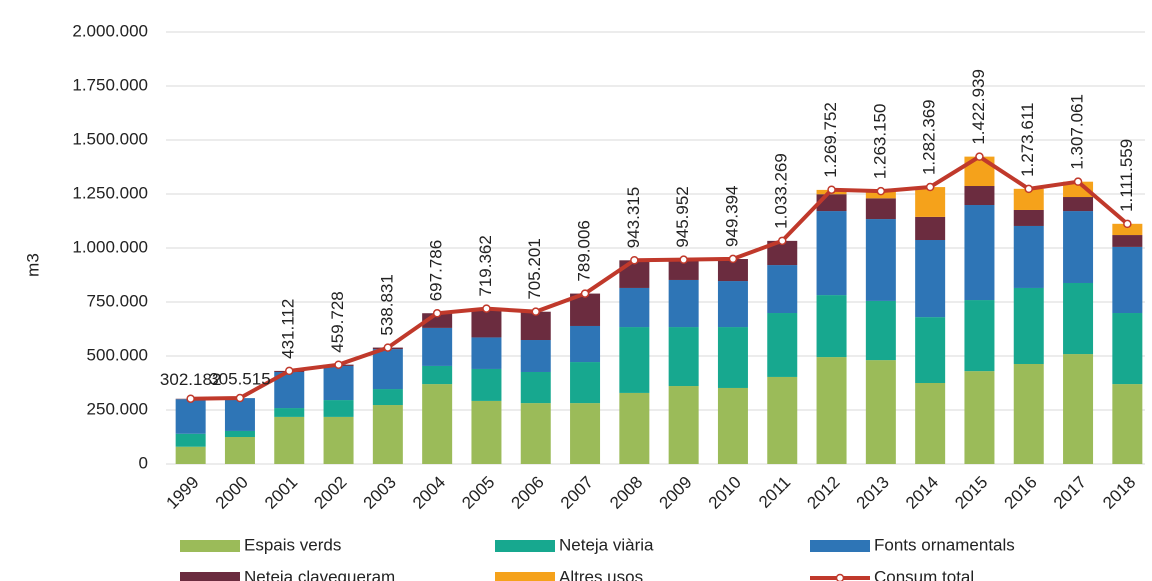 The height and width of the screenshot is (581, 1152). What do you see at coordinates (606, 544) in the screenshot?
I see `legend-label: Neteja viària` at bounding box center [606, 544].